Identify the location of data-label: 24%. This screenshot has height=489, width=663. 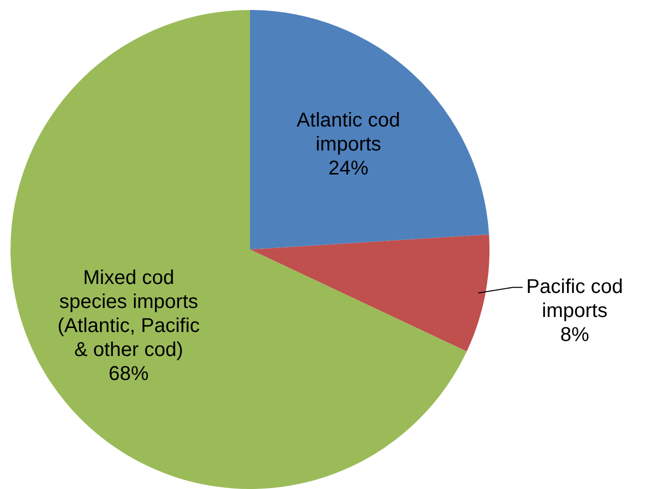
(348, 168).